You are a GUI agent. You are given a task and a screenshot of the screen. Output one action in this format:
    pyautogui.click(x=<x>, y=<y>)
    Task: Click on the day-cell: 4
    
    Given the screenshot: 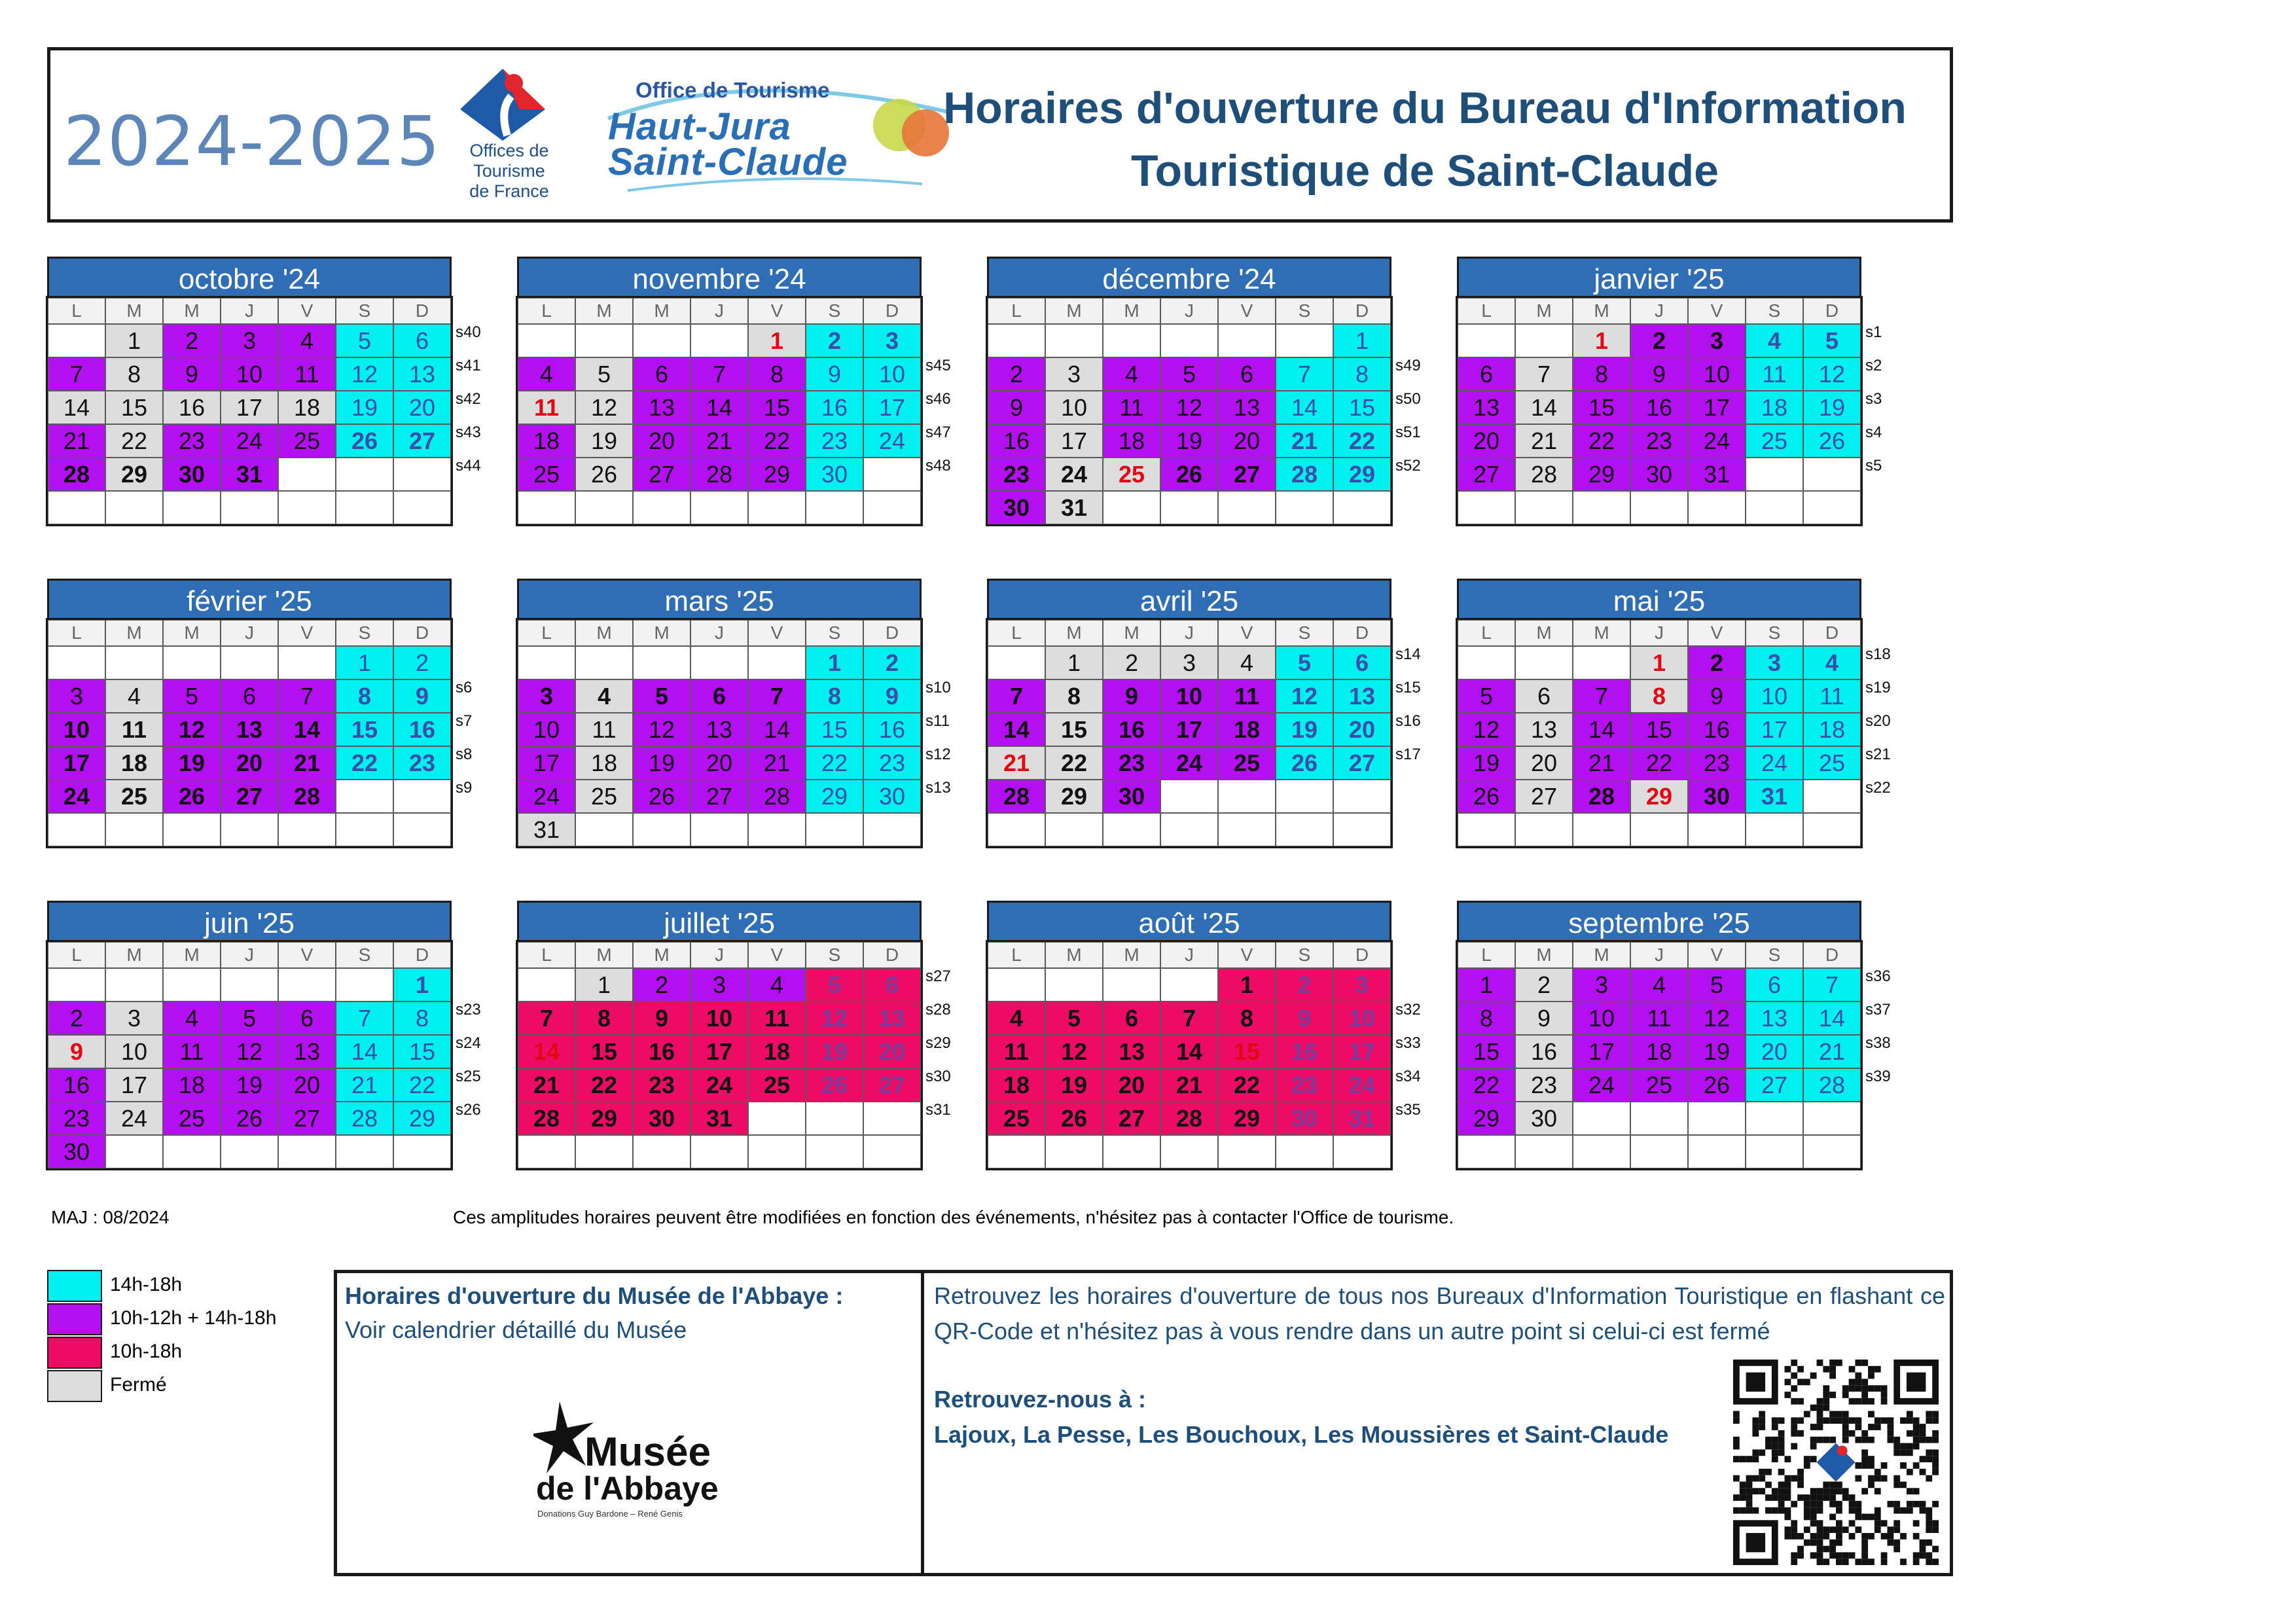 What is the action you would take?
    pyautogui.click(x=776, y=984)
    